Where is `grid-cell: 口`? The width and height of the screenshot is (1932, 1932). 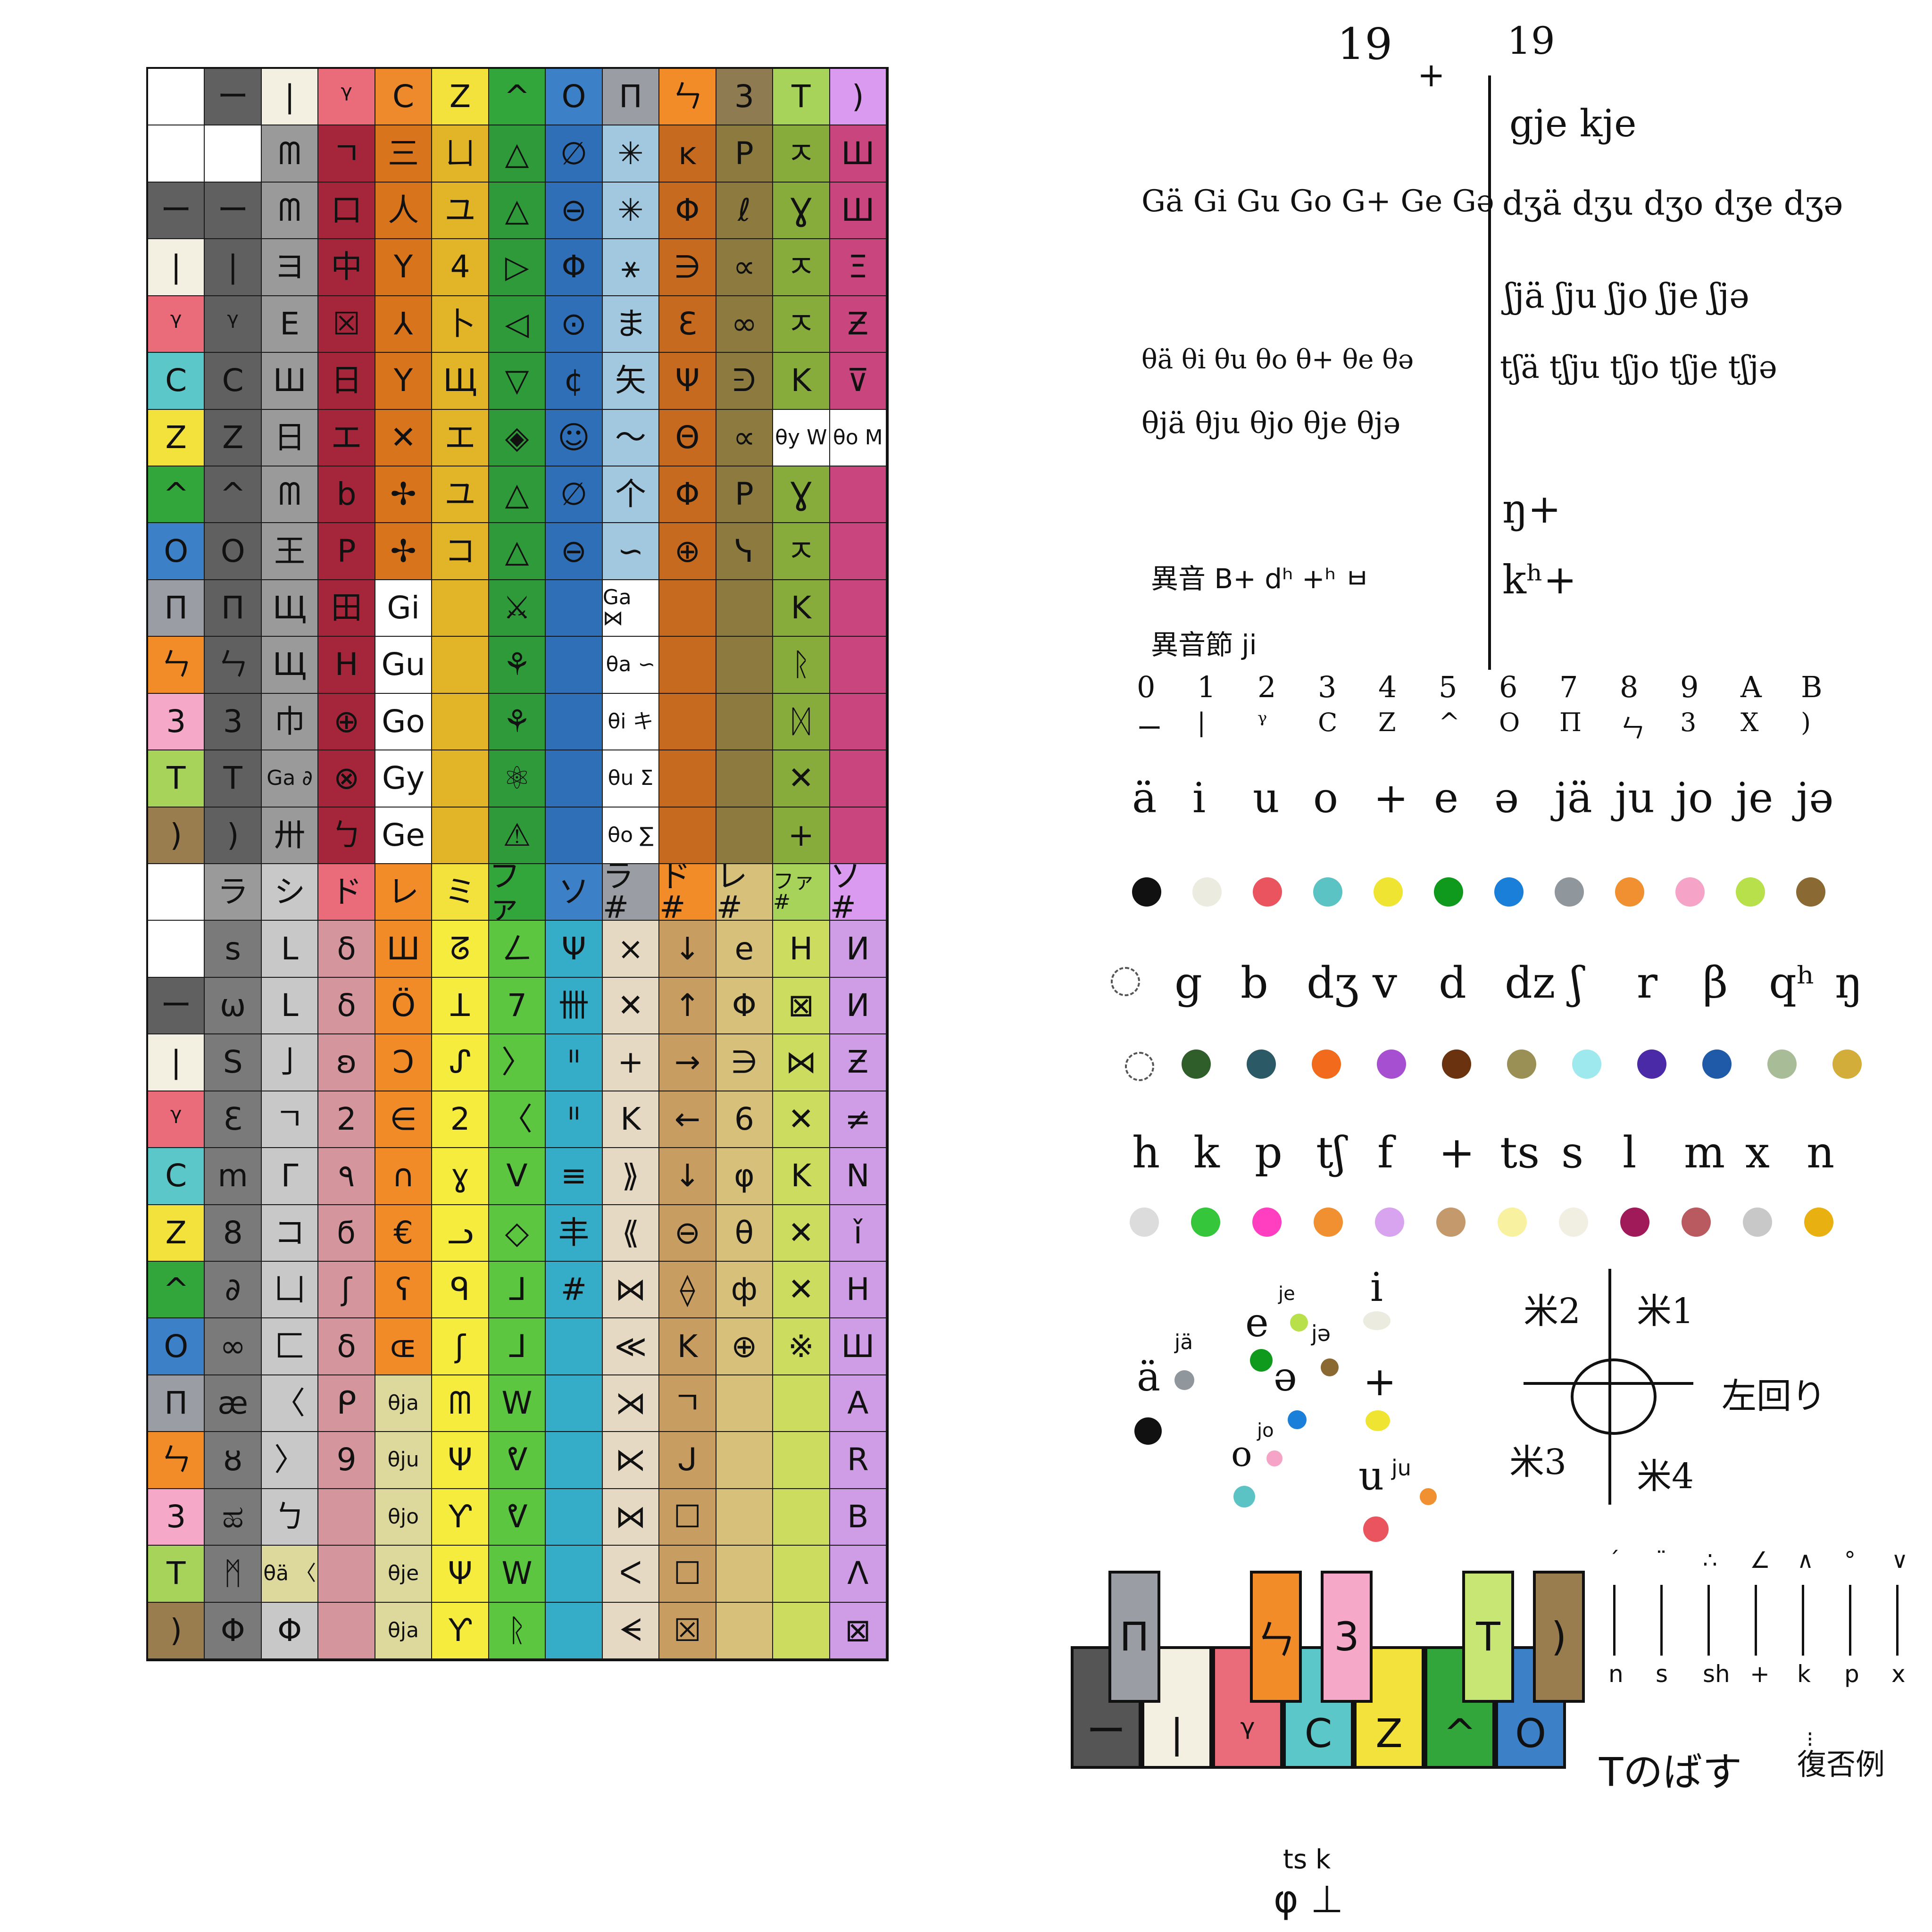 grid-cell: 口 is located at coordinates (347, 211).